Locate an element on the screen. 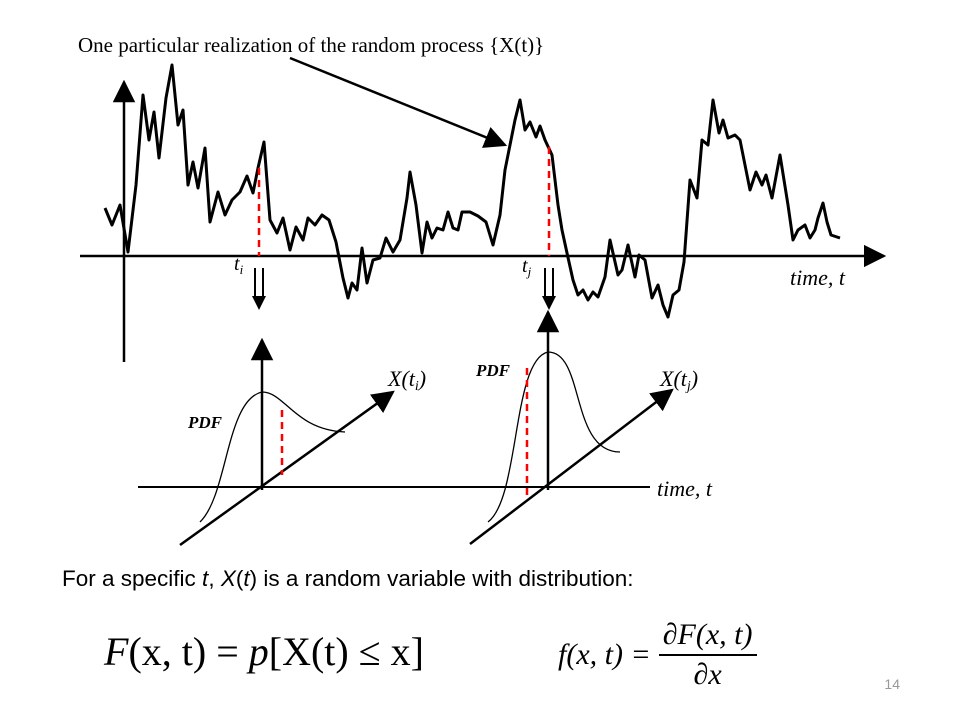 This screenshot has height=720, width=960. page-number: 14 is located at coordinates (892, 684).